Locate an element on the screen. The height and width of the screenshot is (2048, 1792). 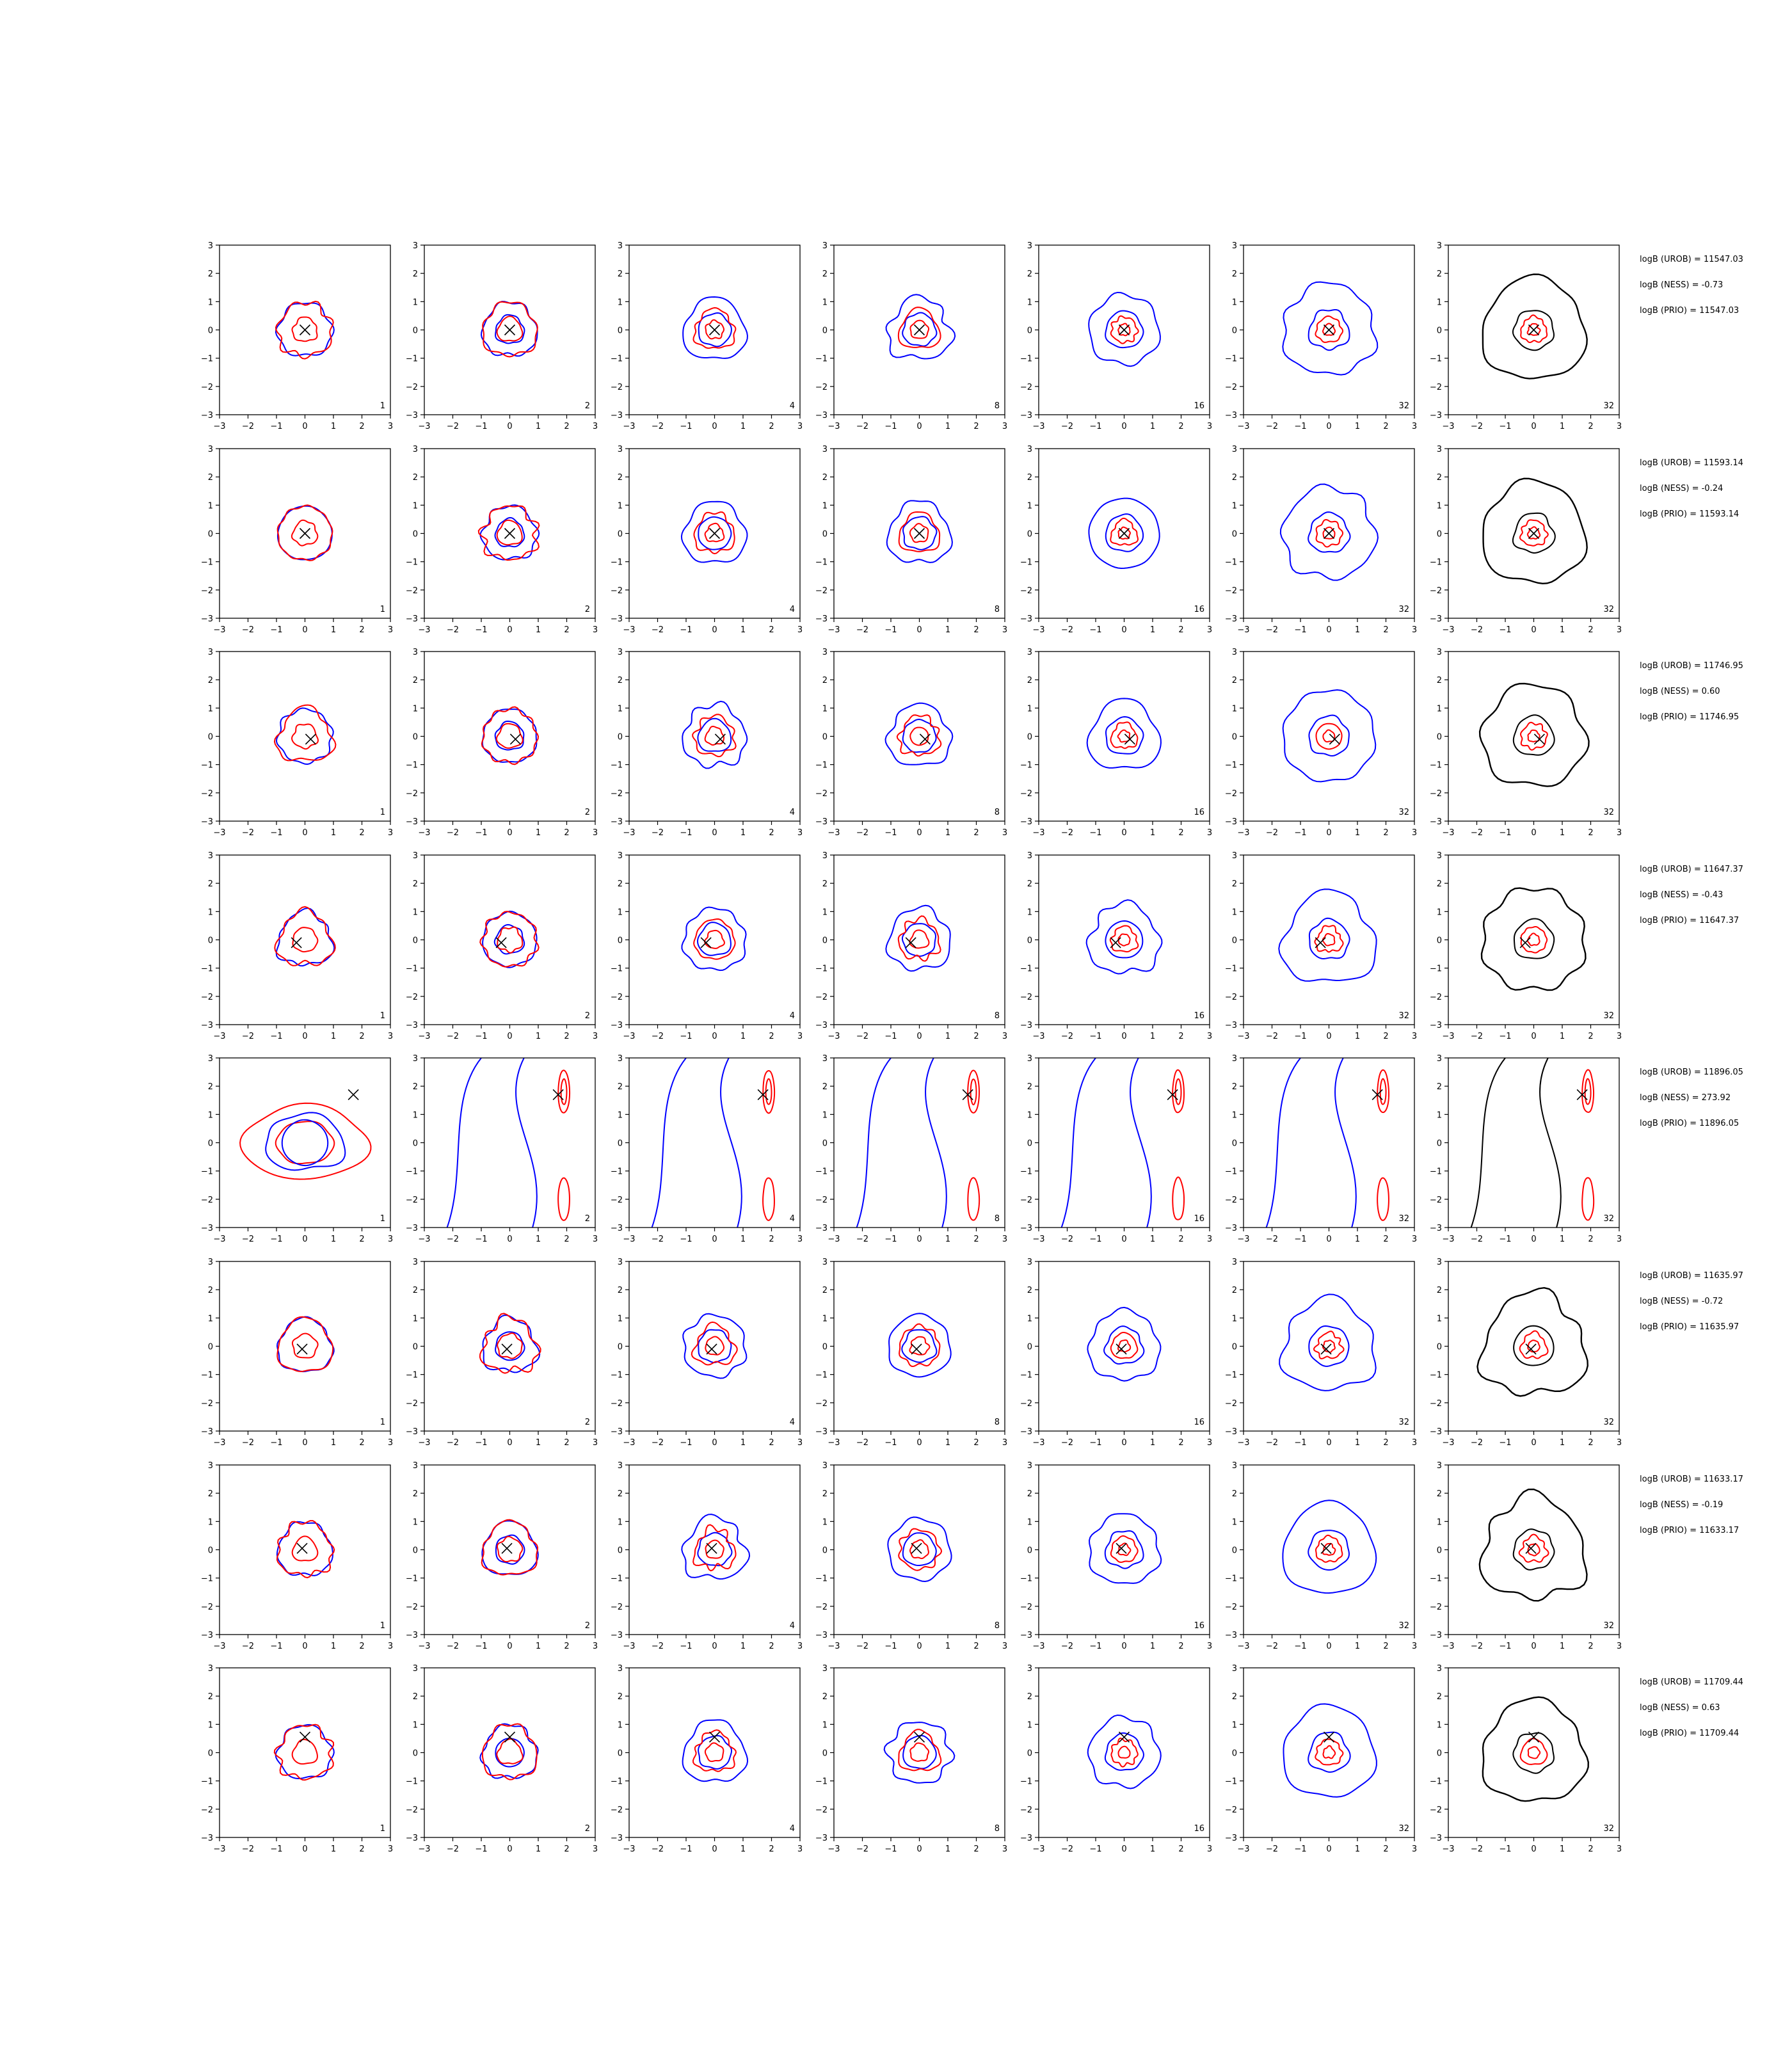
axes-frame is located at coordinates (1124, 939).